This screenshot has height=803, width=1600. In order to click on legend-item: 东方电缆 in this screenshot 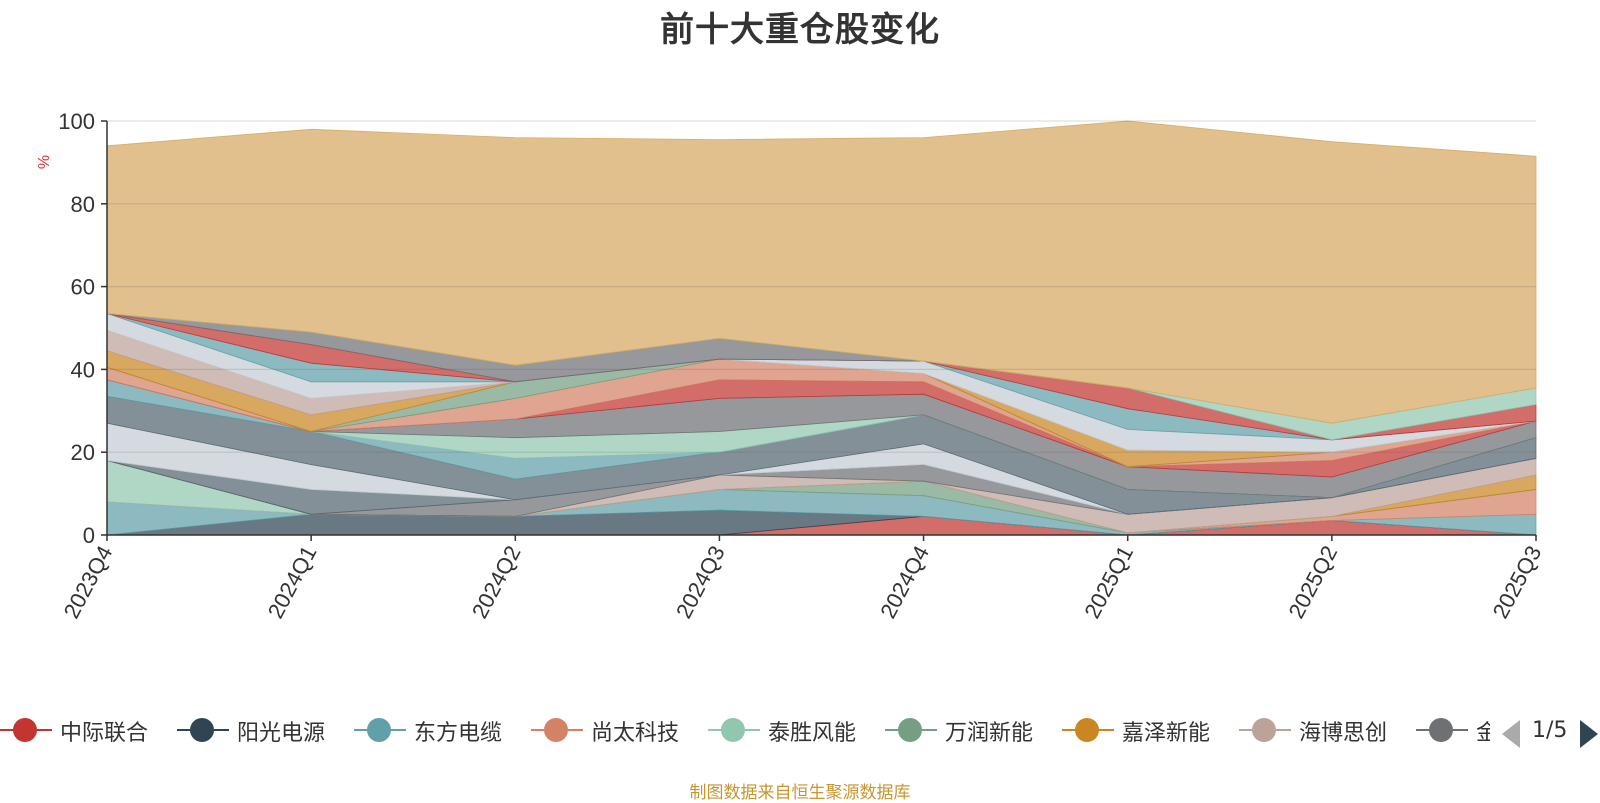, I will do `click(439, 730)`.